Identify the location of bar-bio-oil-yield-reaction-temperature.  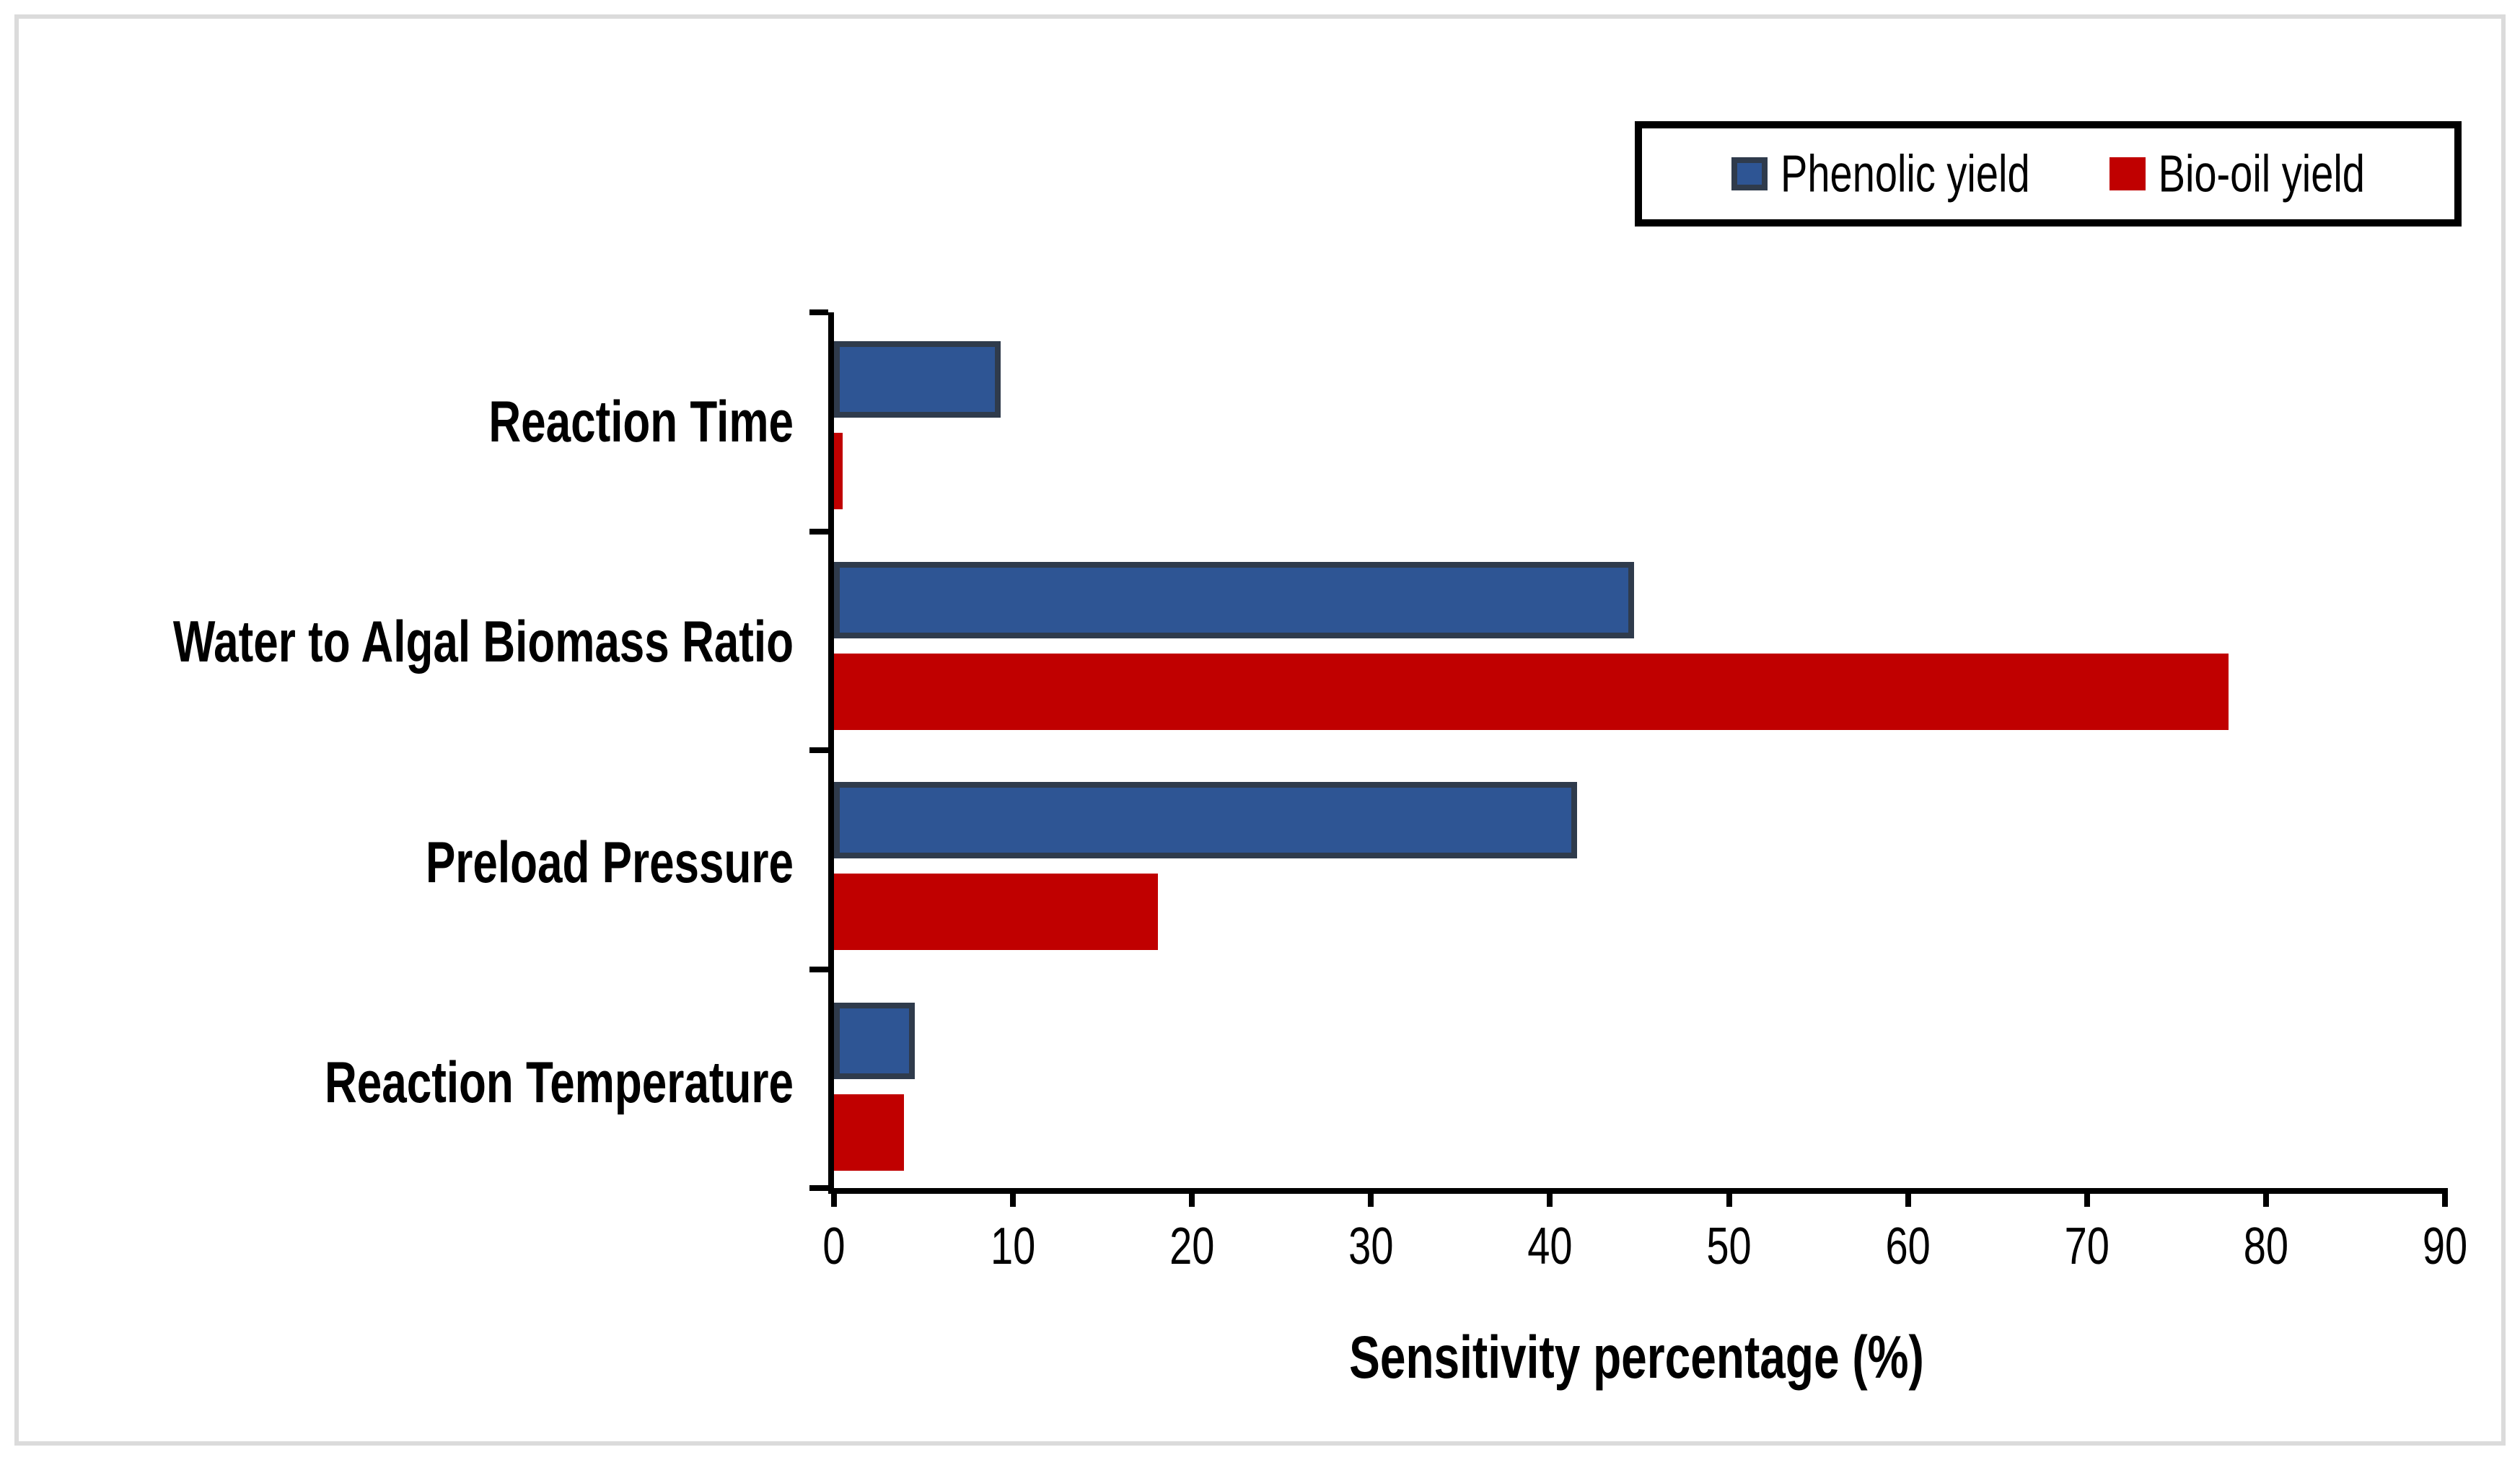
(869, 1133).